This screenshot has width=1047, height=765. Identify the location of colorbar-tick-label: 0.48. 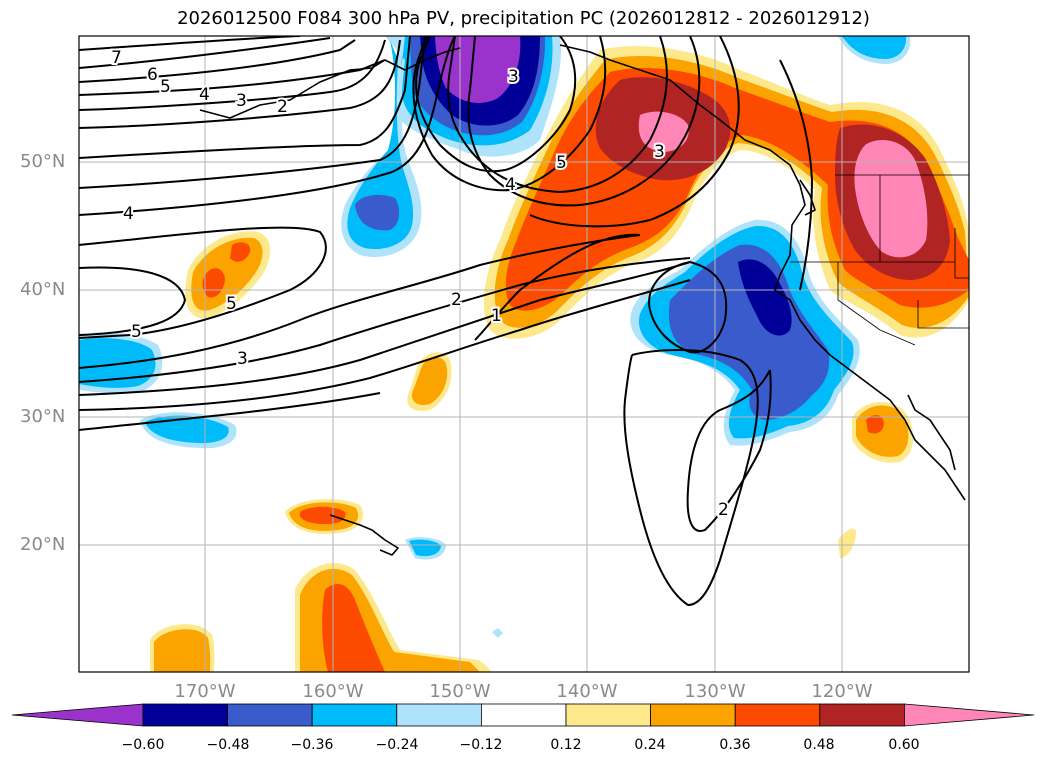
(819, 745).